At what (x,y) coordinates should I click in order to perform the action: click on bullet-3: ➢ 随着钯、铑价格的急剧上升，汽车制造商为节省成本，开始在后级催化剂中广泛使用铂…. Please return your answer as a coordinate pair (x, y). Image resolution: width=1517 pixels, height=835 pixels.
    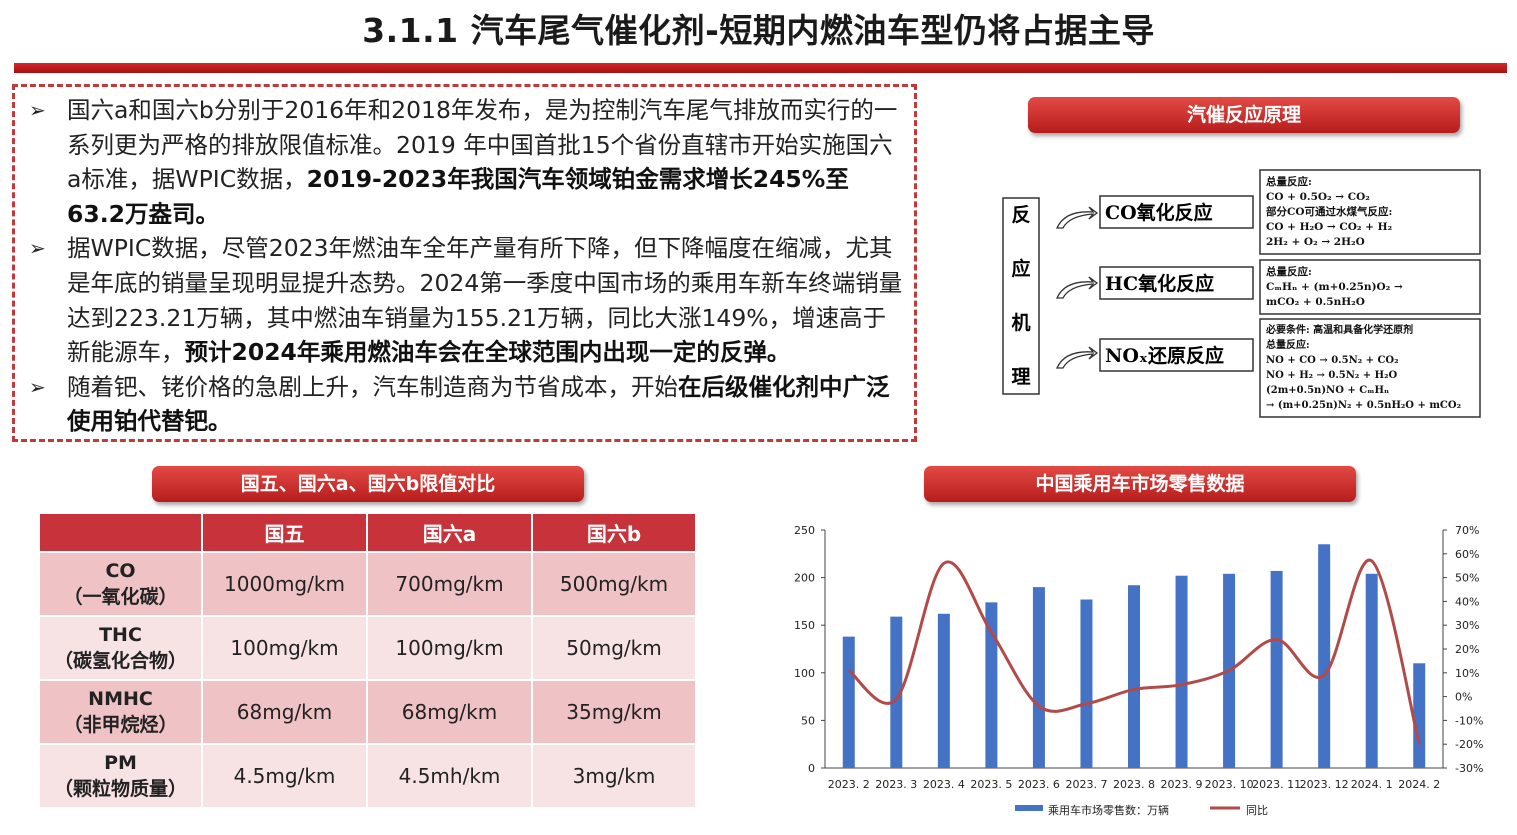
    Looking at the image, I should click on (467, 404).